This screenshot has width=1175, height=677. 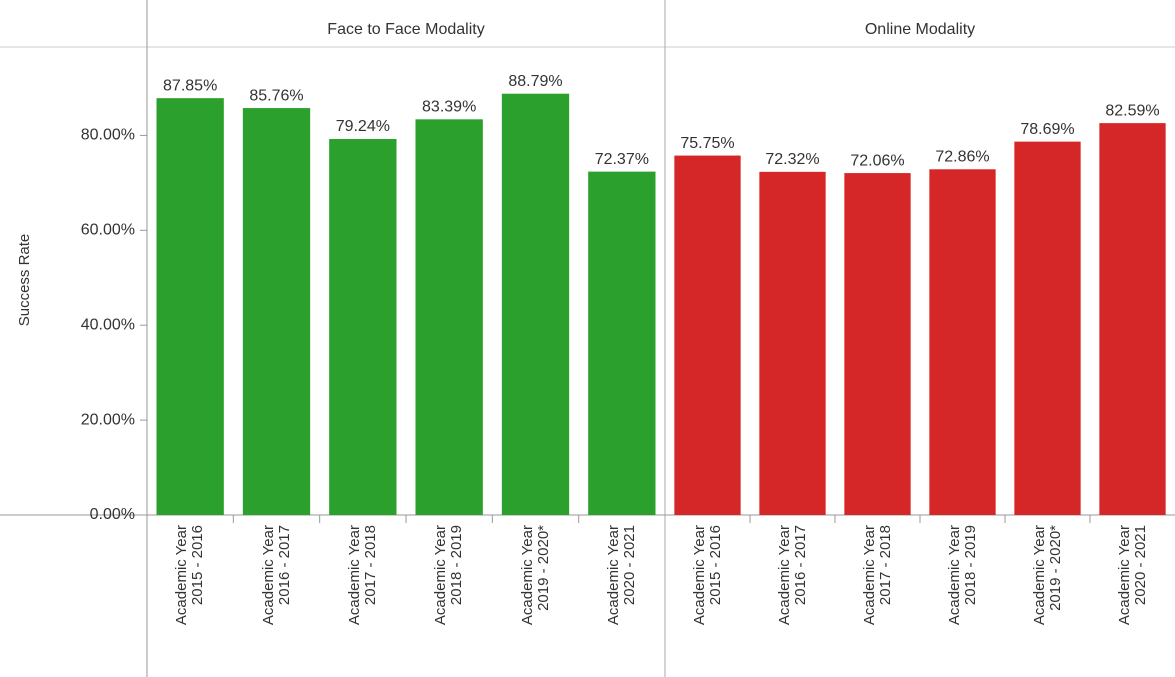 I want to click on value-label: 83.39%, so click(x=449, y=107).